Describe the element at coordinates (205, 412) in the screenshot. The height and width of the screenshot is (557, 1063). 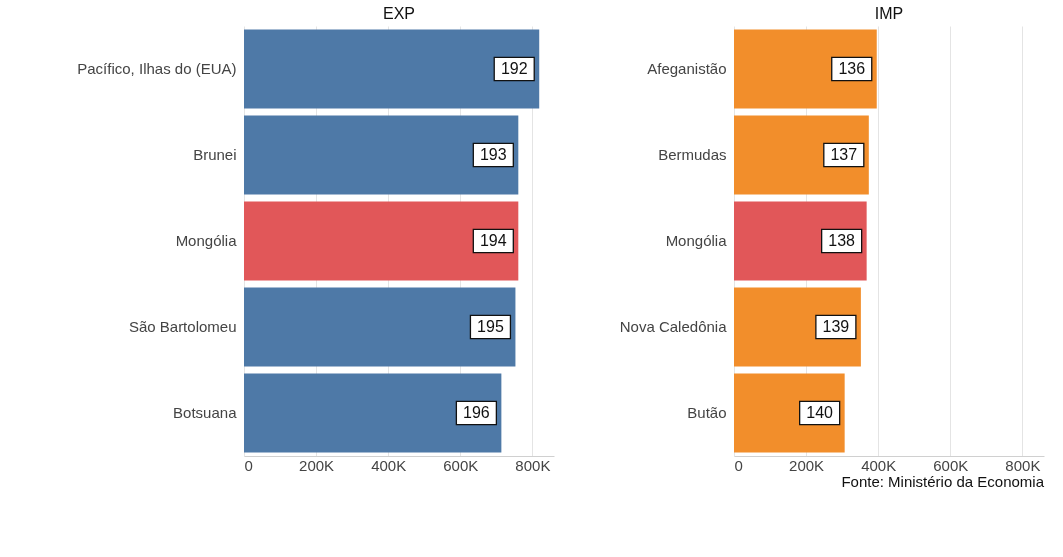
I see `y-tick-label: Botsuana` at that location.